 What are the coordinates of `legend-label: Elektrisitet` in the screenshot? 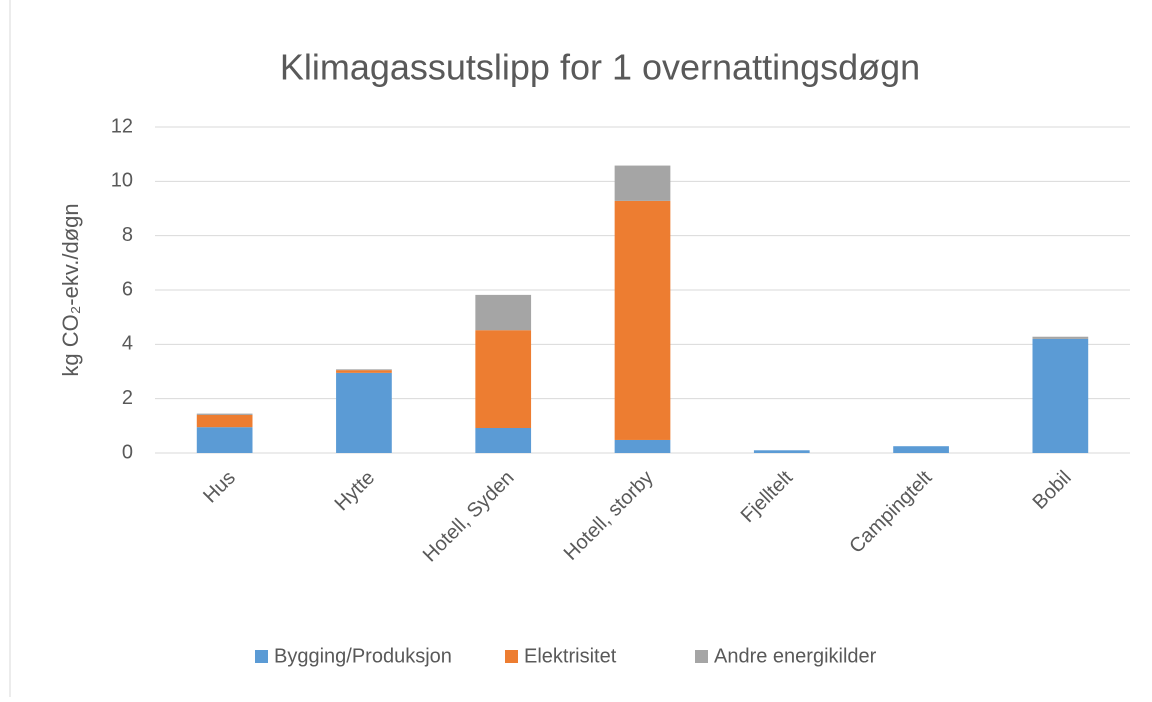 It's located at (570, 656).